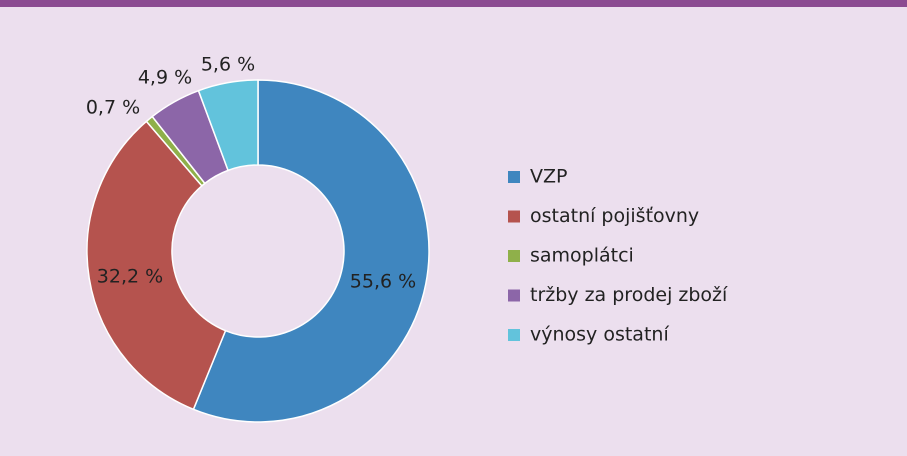 The height and width of the screenshot is (456, 907). What do you see at coordinates (228, 65) in the screenshot?
I see `data-label: 5,6 %` at bounding box center [228, 65].